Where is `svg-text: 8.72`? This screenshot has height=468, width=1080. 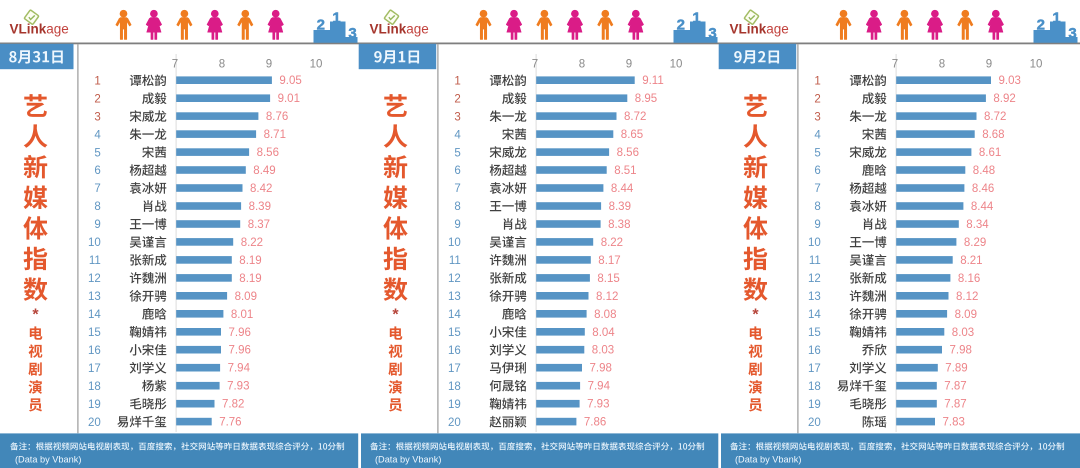
svg-text: 8.72 is located at coordinates (635, 117).